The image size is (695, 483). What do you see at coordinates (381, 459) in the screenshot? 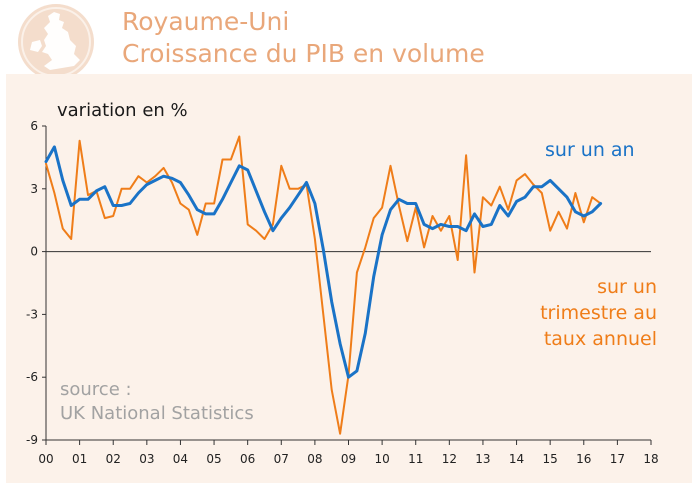
I see `x-tick-label: 10` at bounding box center [381, 459].